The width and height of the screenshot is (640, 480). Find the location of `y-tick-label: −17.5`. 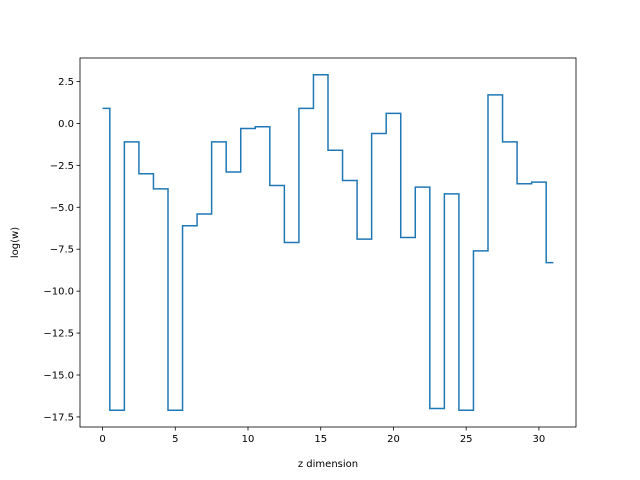

y-tick-label: −17.5 is located at coordinates (58, 417).